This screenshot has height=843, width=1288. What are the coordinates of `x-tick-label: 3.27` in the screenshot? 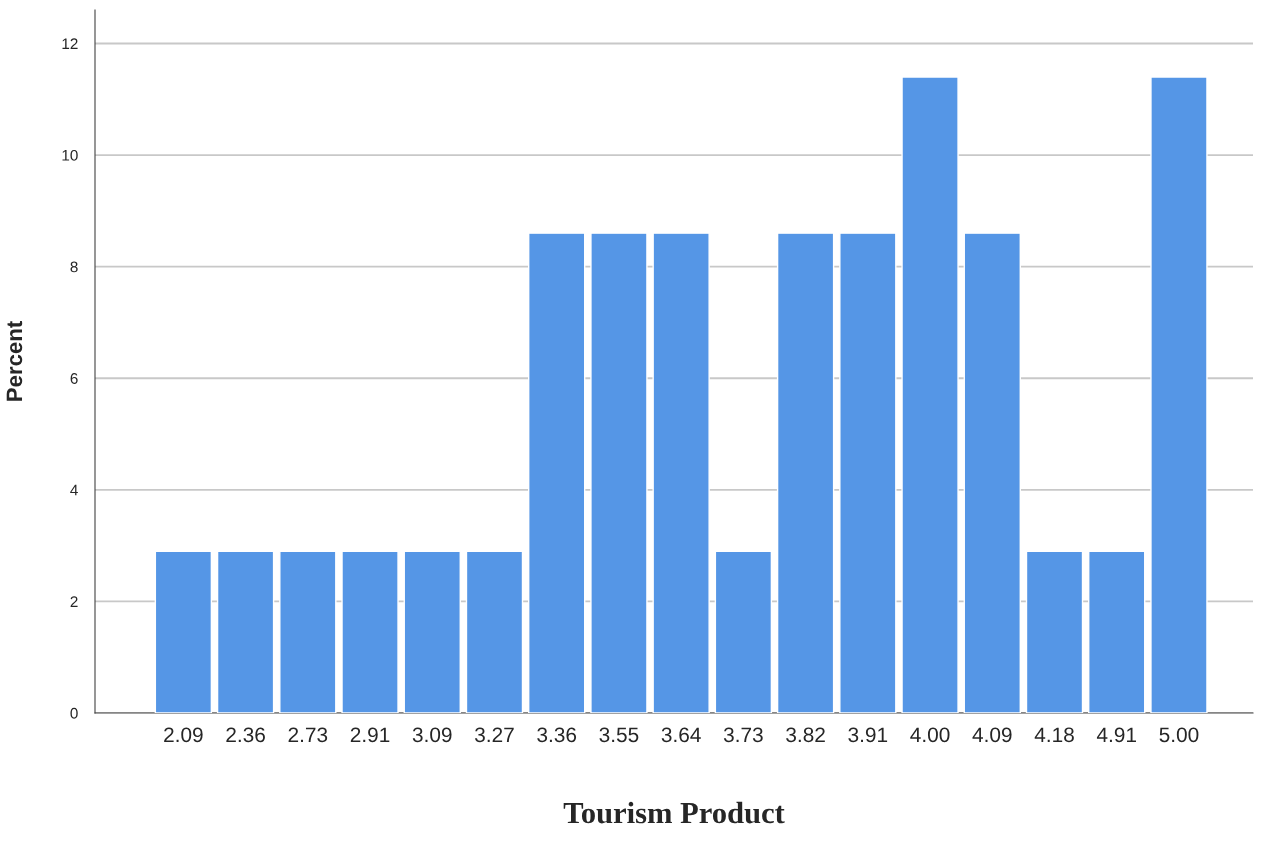 It's located at (494, 735).